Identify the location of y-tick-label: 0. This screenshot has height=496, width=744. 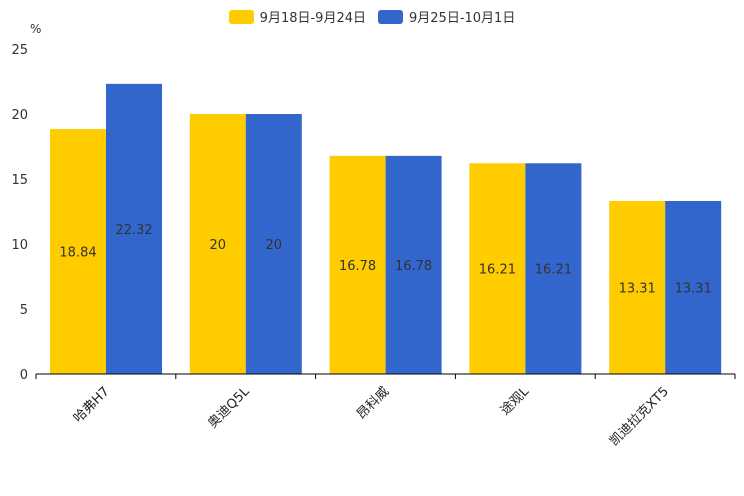
(24, 375).